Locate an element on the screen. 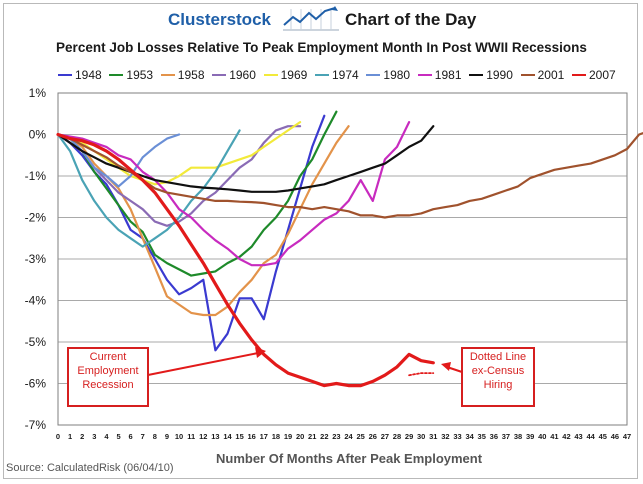  x-tick-label: 45 is located at coordinates (603, 436).